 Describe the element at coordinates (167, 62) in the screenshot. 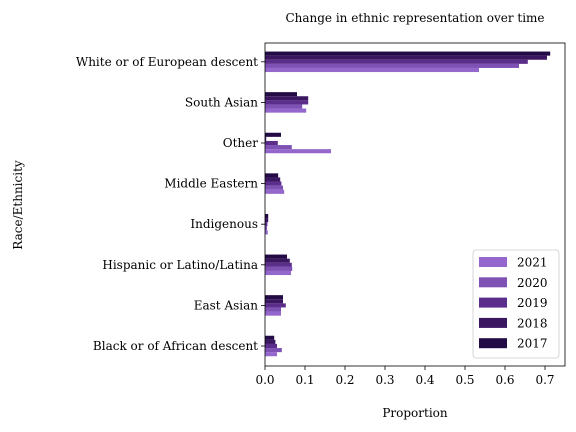

I see `y-tick-label: White or of European descent` at that location.